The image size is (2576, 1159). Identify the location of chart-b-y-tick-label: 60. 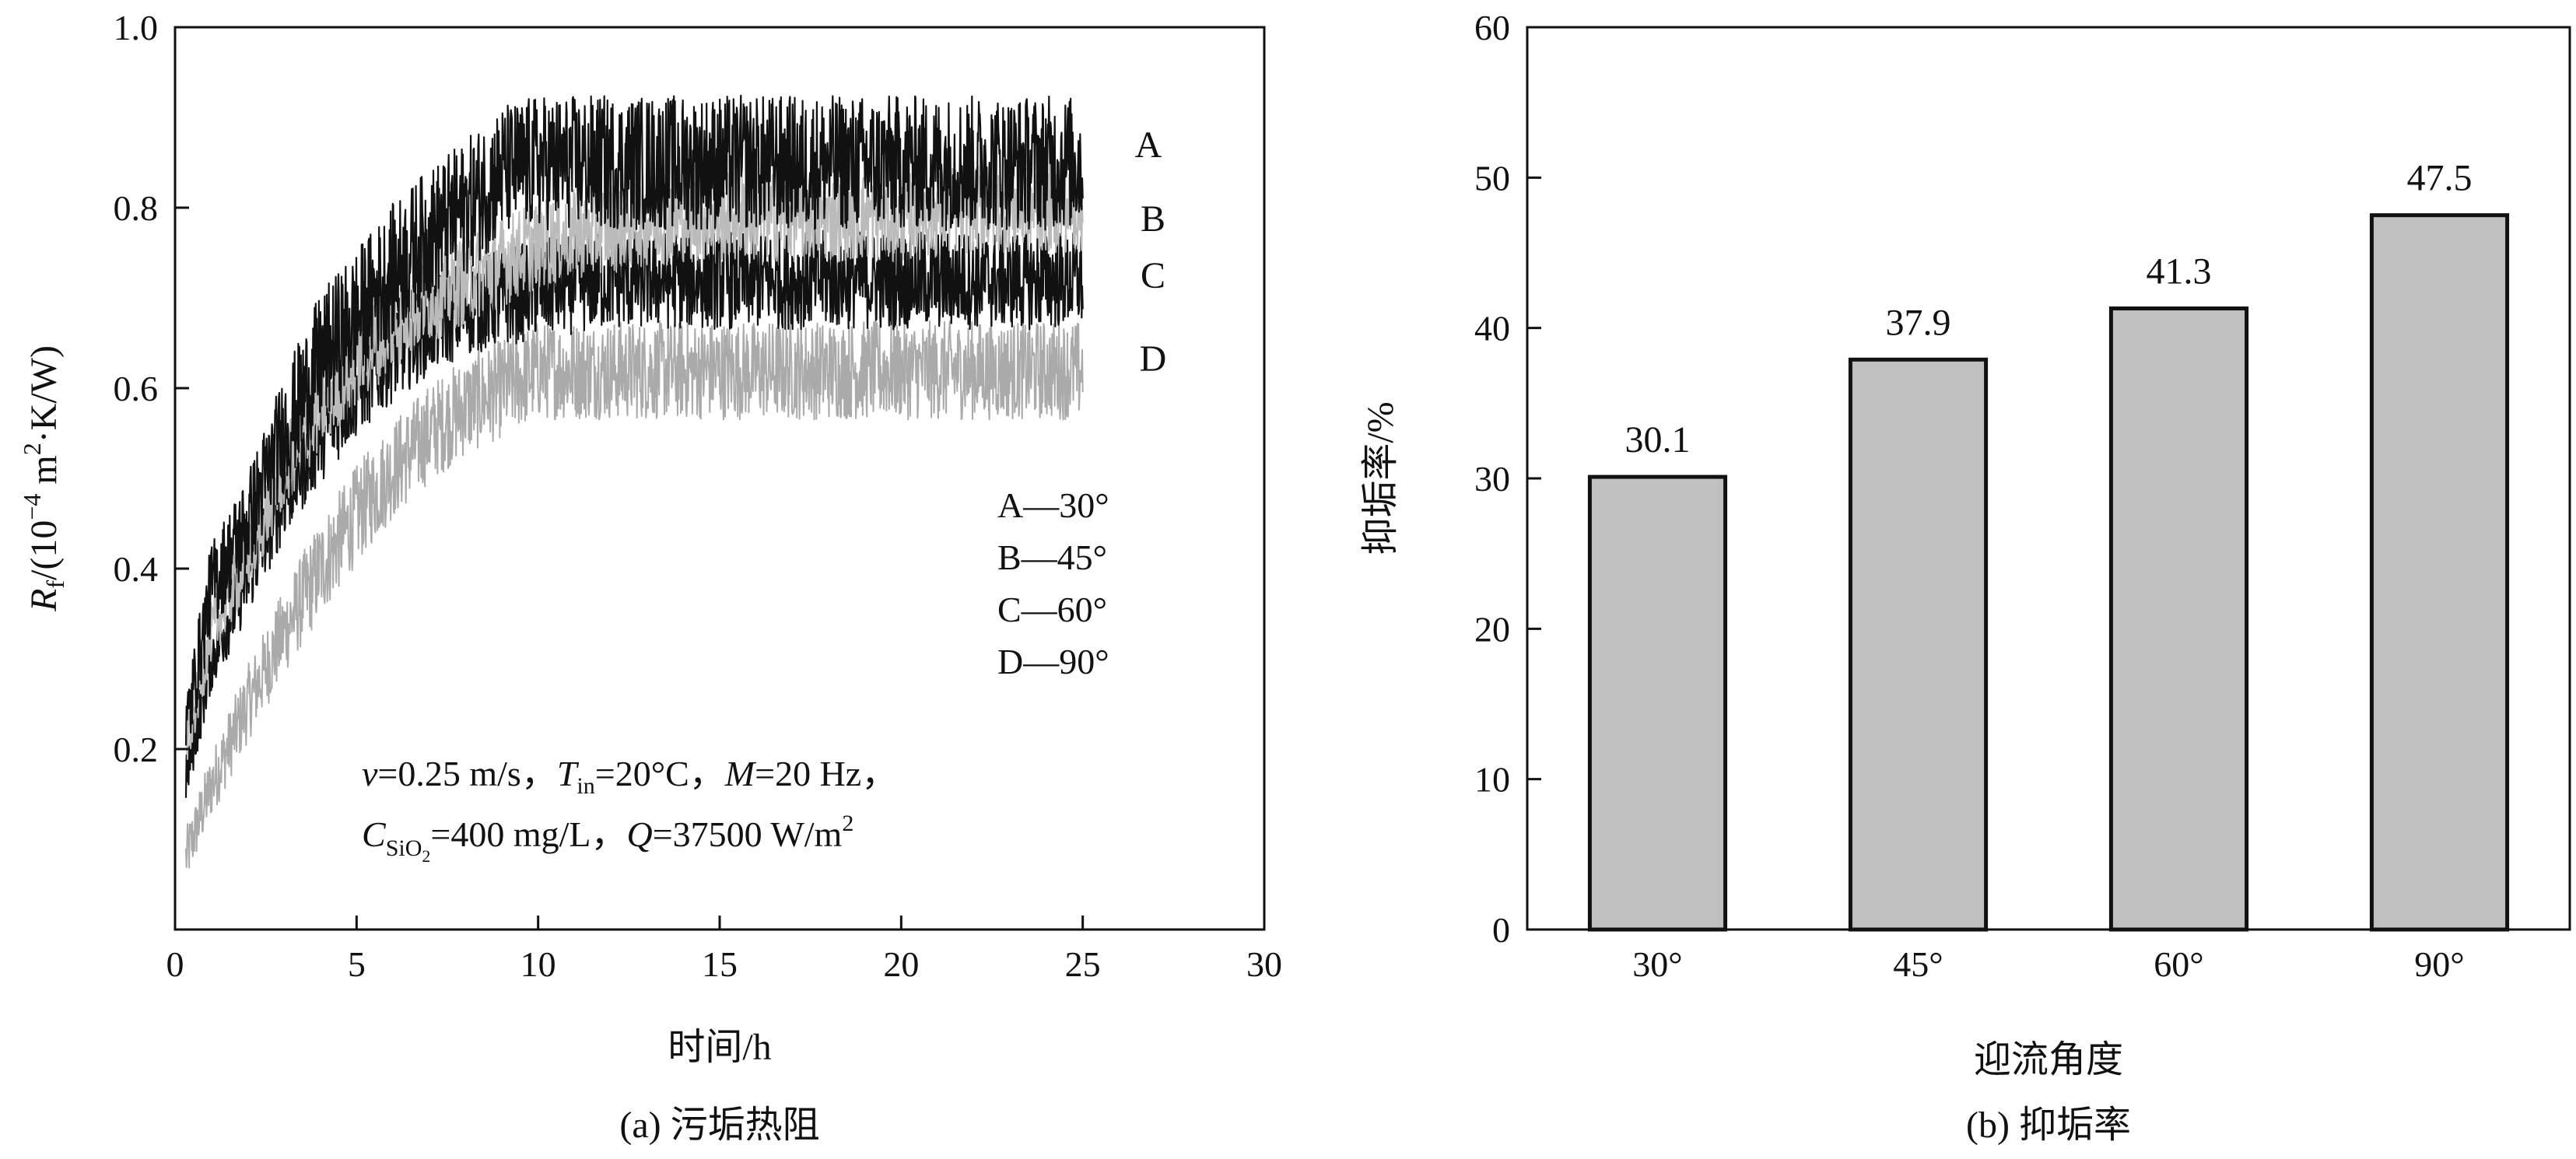
(1492, 28).